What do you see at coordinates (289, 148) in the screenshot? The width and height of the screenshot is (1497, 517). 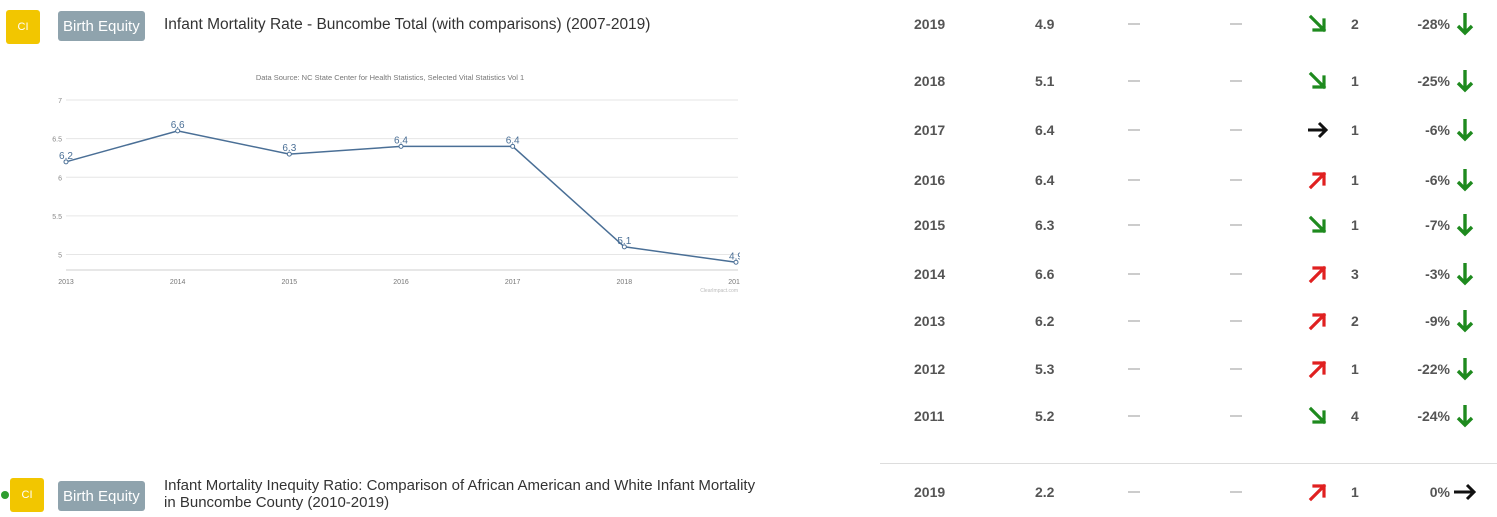 I see `data-label: 6.3` at bounding box center [289, 148].